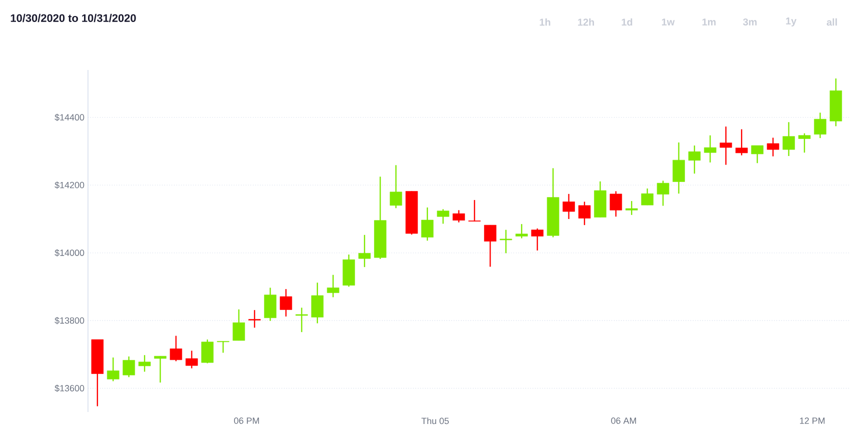  What do you see at coordinates (69, 320) in the screenshot?
I see `y-tick-label: $13800` at bounding box center [69, 320].